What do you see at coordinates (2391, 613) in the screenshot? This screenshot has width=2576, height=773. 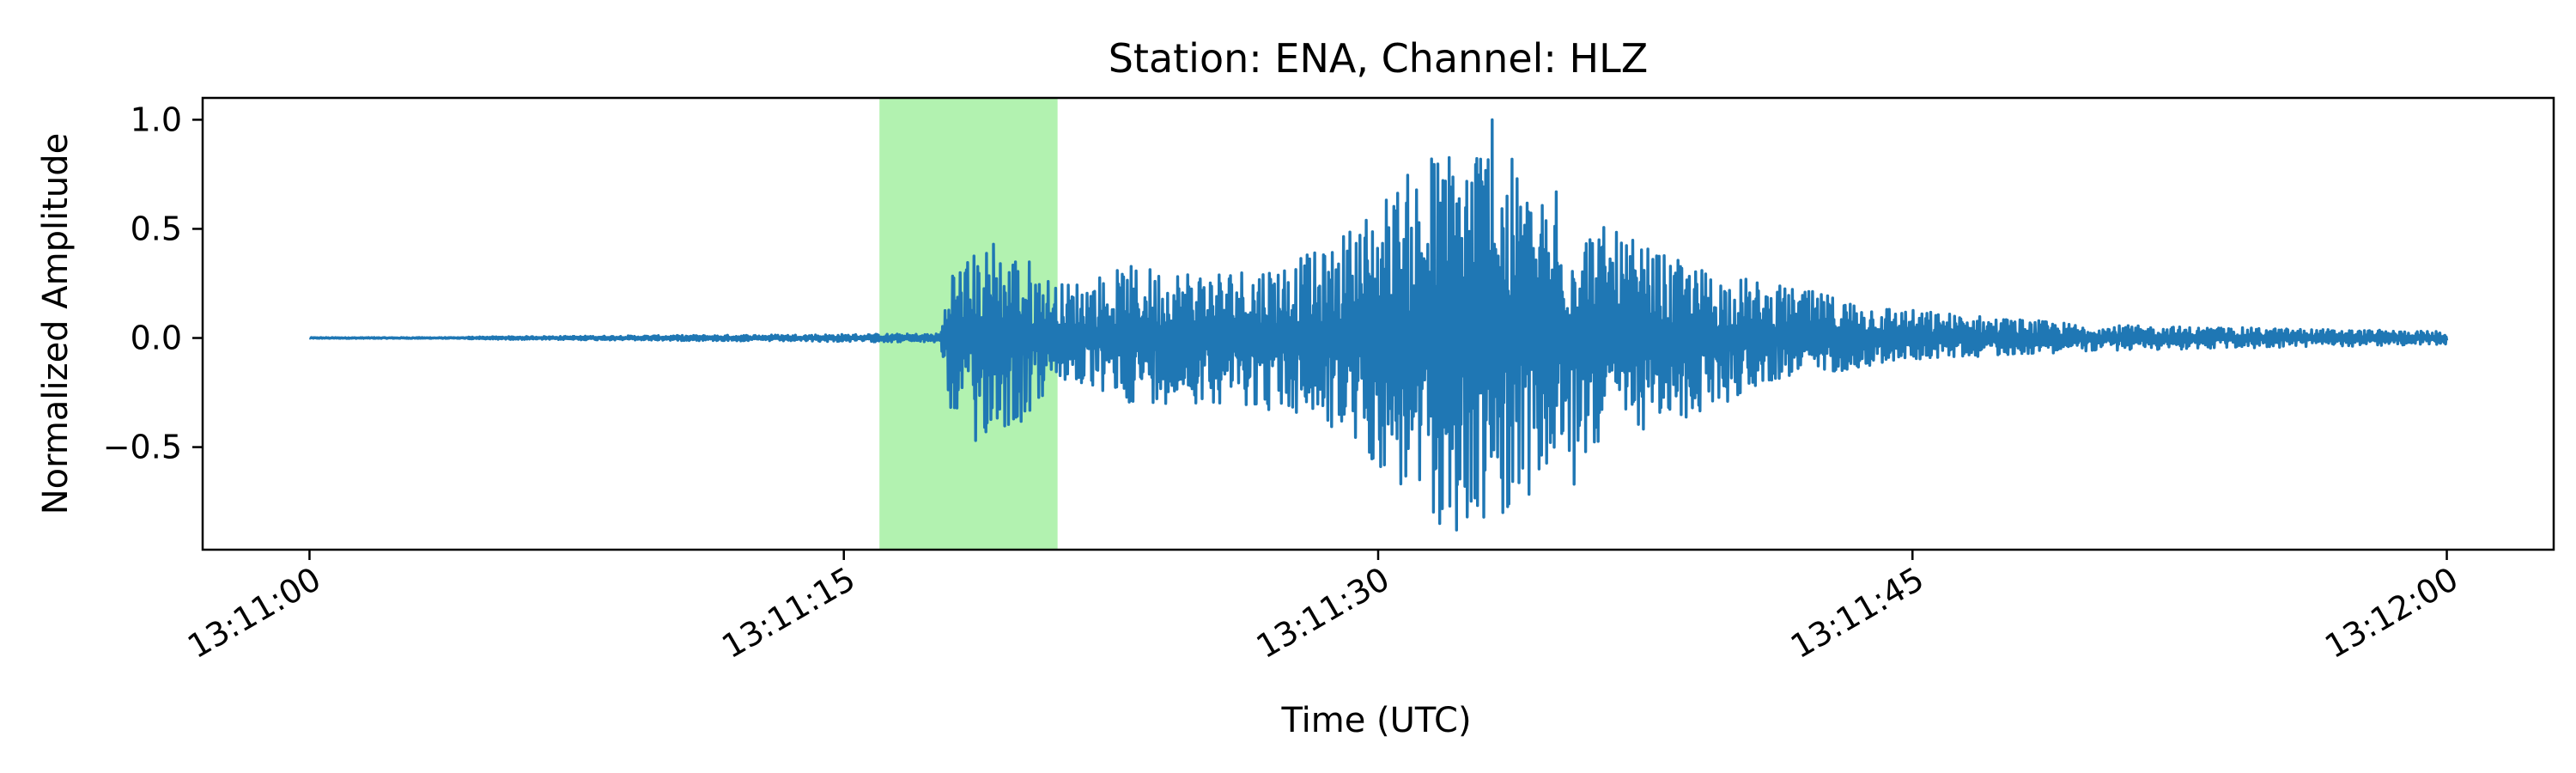 I see `x-tick-label: 13:12:00` at bounding box center [2391, 613].